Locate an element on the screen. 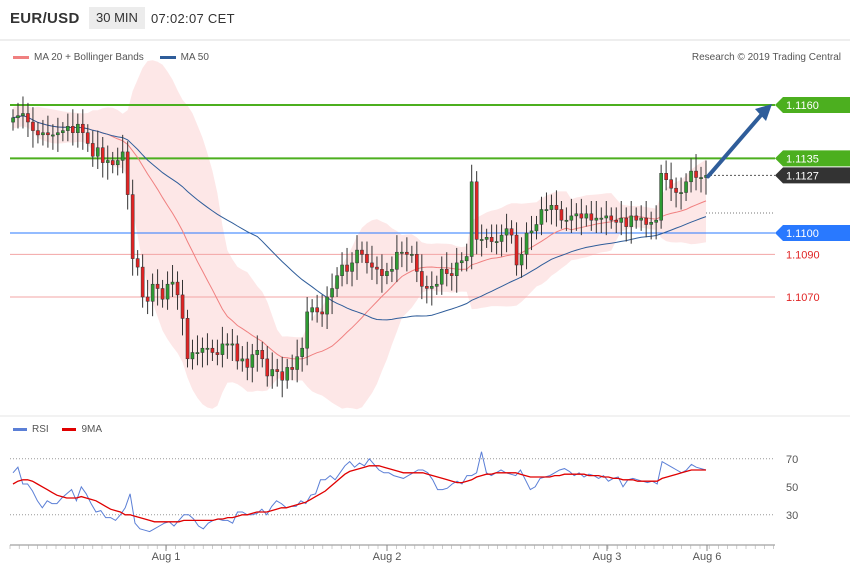 This screenshot has width=850, height=576. price-tag-label: 1.1090 is located at coordinates (803, 255).